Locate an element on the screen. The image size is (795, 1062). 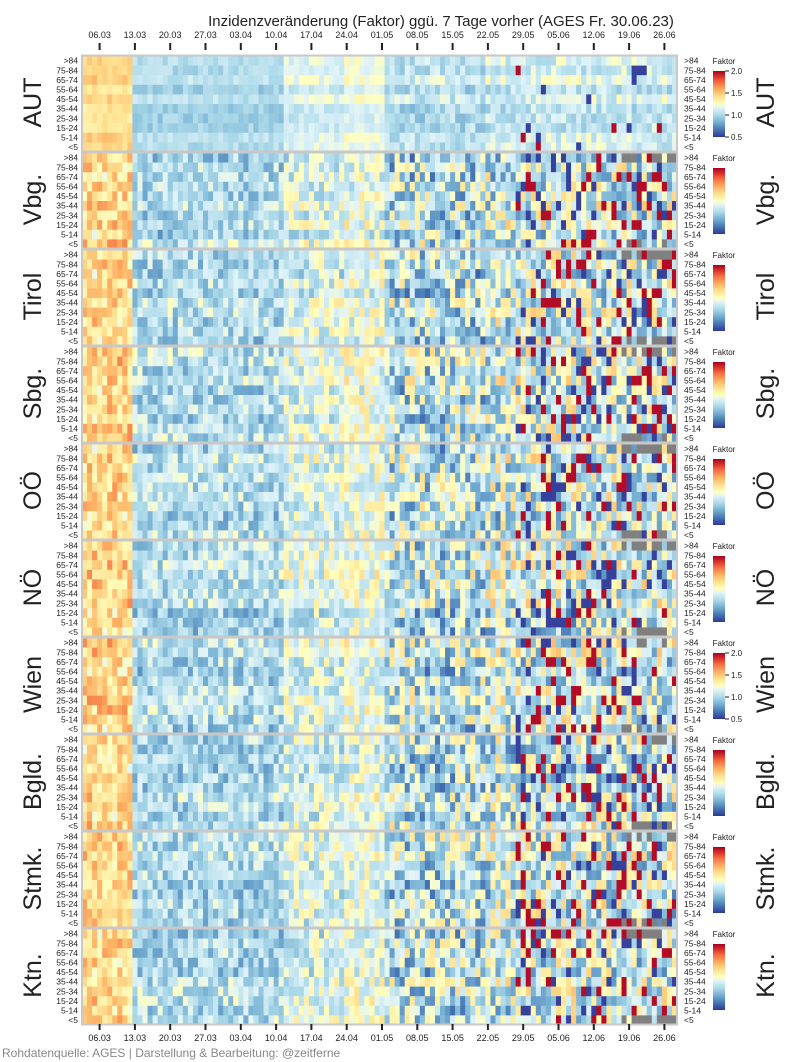
age-label-left: 35-44 is located at coordinates (67, 303).